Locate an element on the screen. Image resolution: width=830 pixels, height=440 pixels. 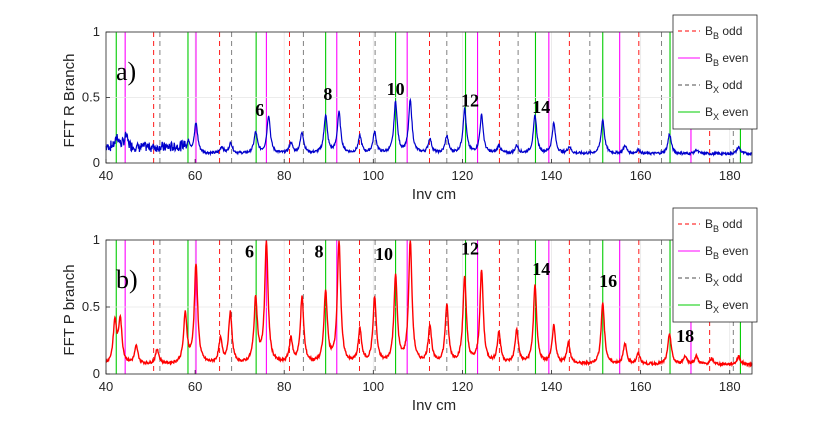
panel-a-peak-annotations: 6 8 10 12 14 is located at coordinates (402, 99).